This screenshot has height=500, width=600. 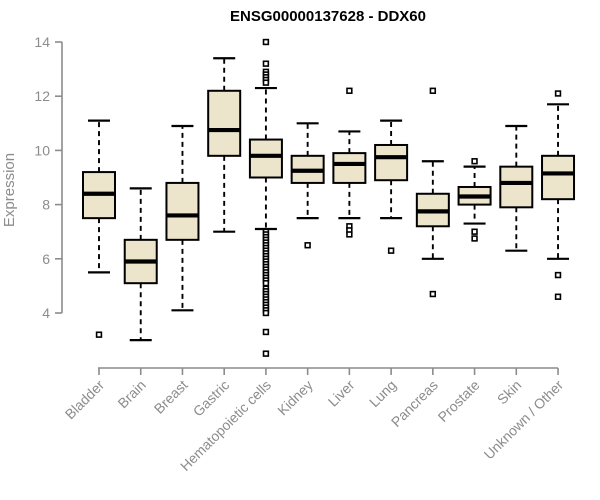 What do you see at coordinates (524, 420) in the screenshot?
I see `x-category-label: Unknown / Other` at bounding box center [524, 420].